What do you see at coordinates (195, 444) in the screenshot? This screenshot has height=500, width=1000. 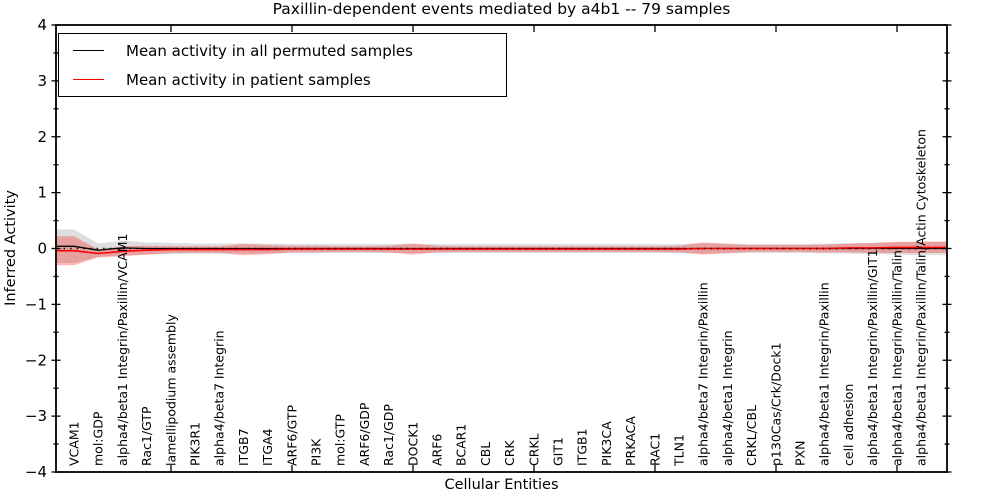 I see `x-tick-label: PIK3R1` at bounding box center [195, 444].